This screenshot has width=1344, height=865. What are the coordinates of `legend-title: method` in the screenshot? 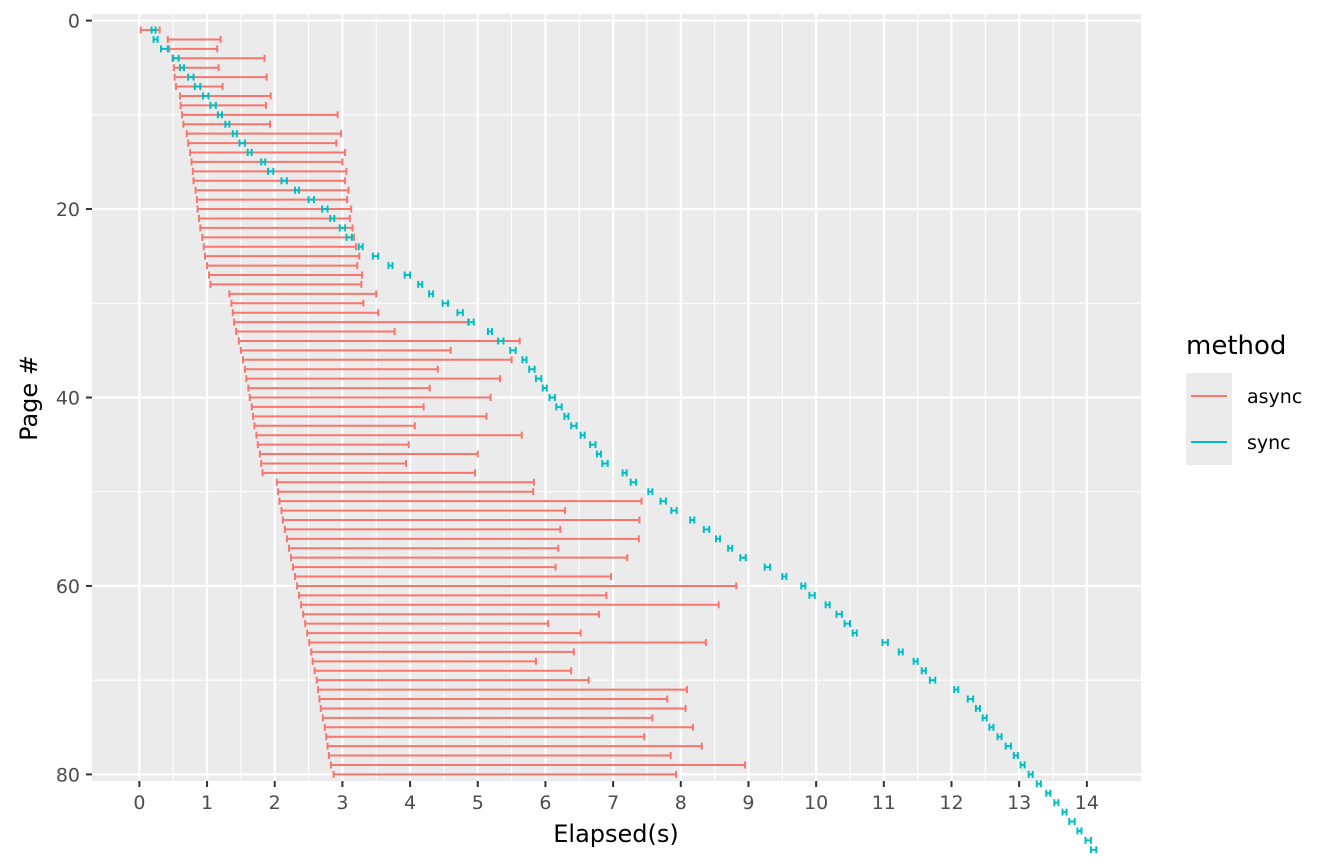 It's located at (1236, 346).